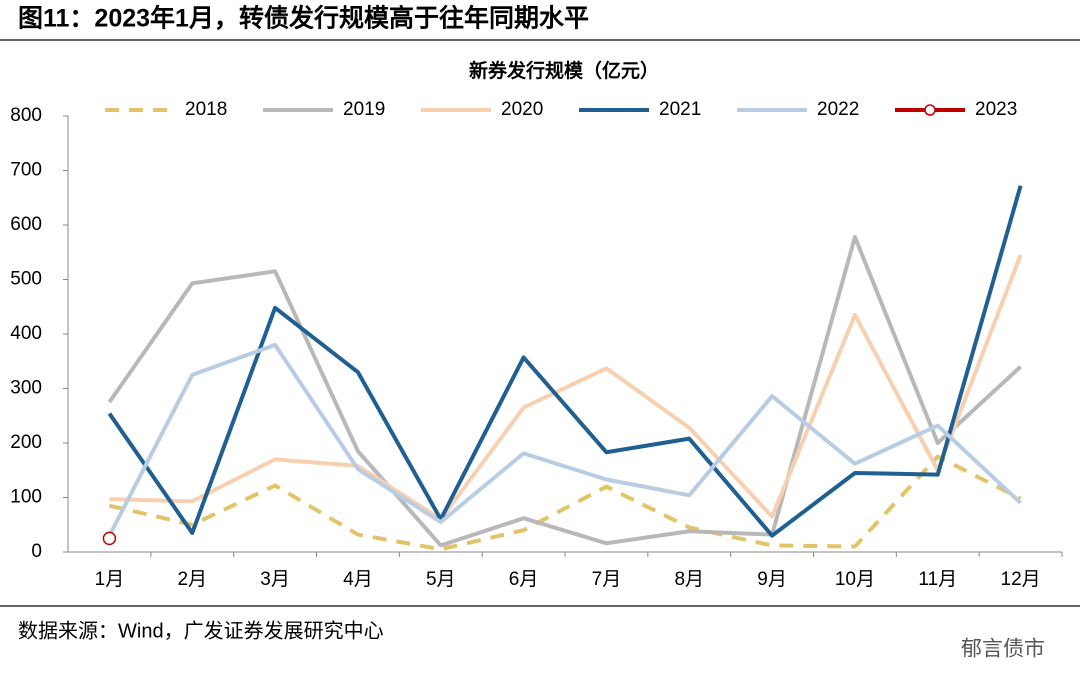  What do you see at coordinates (192, 579) in the screenshot?
I see `x-tick-label: 2月` at bounding box center [192, 579].